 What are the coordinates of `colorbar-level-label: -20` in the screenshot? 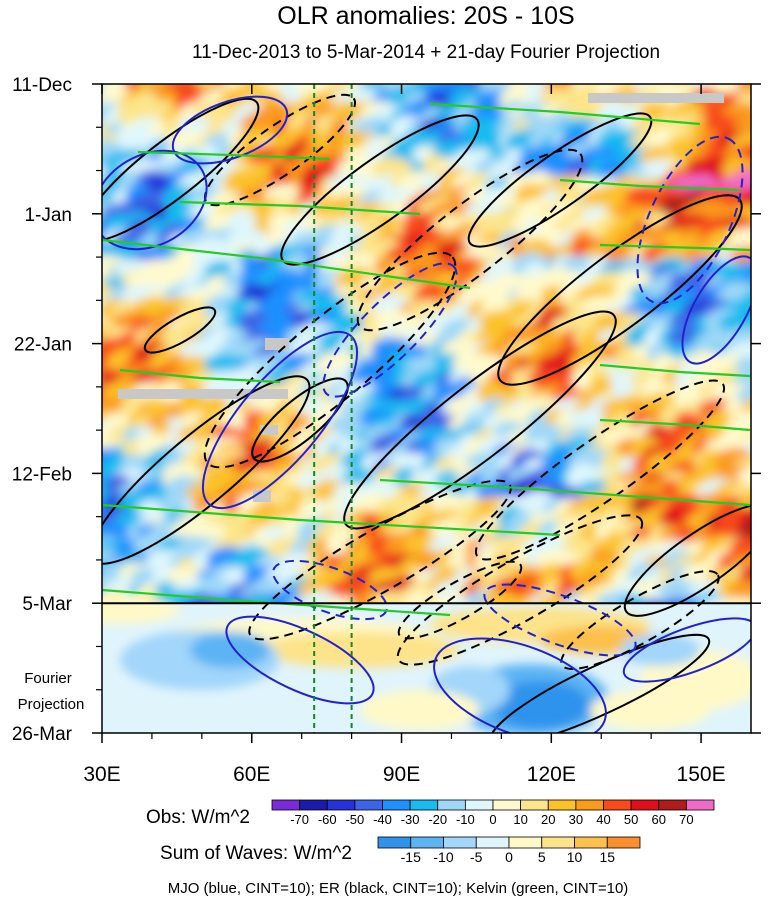 It's located at (437, 819).